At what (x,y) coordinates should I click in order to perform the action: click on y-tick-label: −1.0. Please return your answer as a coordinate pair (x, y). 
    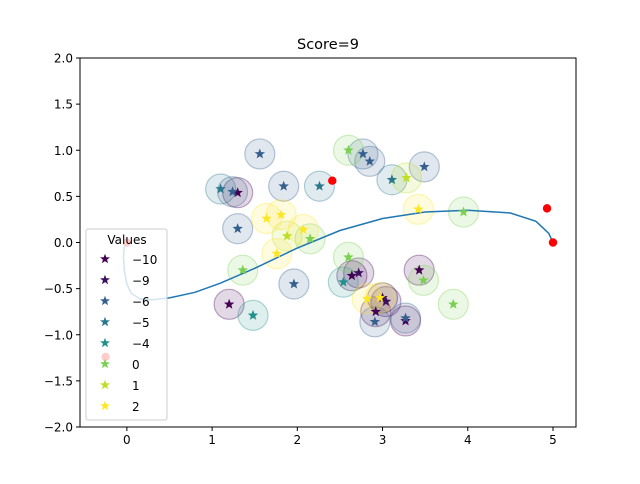
    Looking at the image, I should click on (58, 335).